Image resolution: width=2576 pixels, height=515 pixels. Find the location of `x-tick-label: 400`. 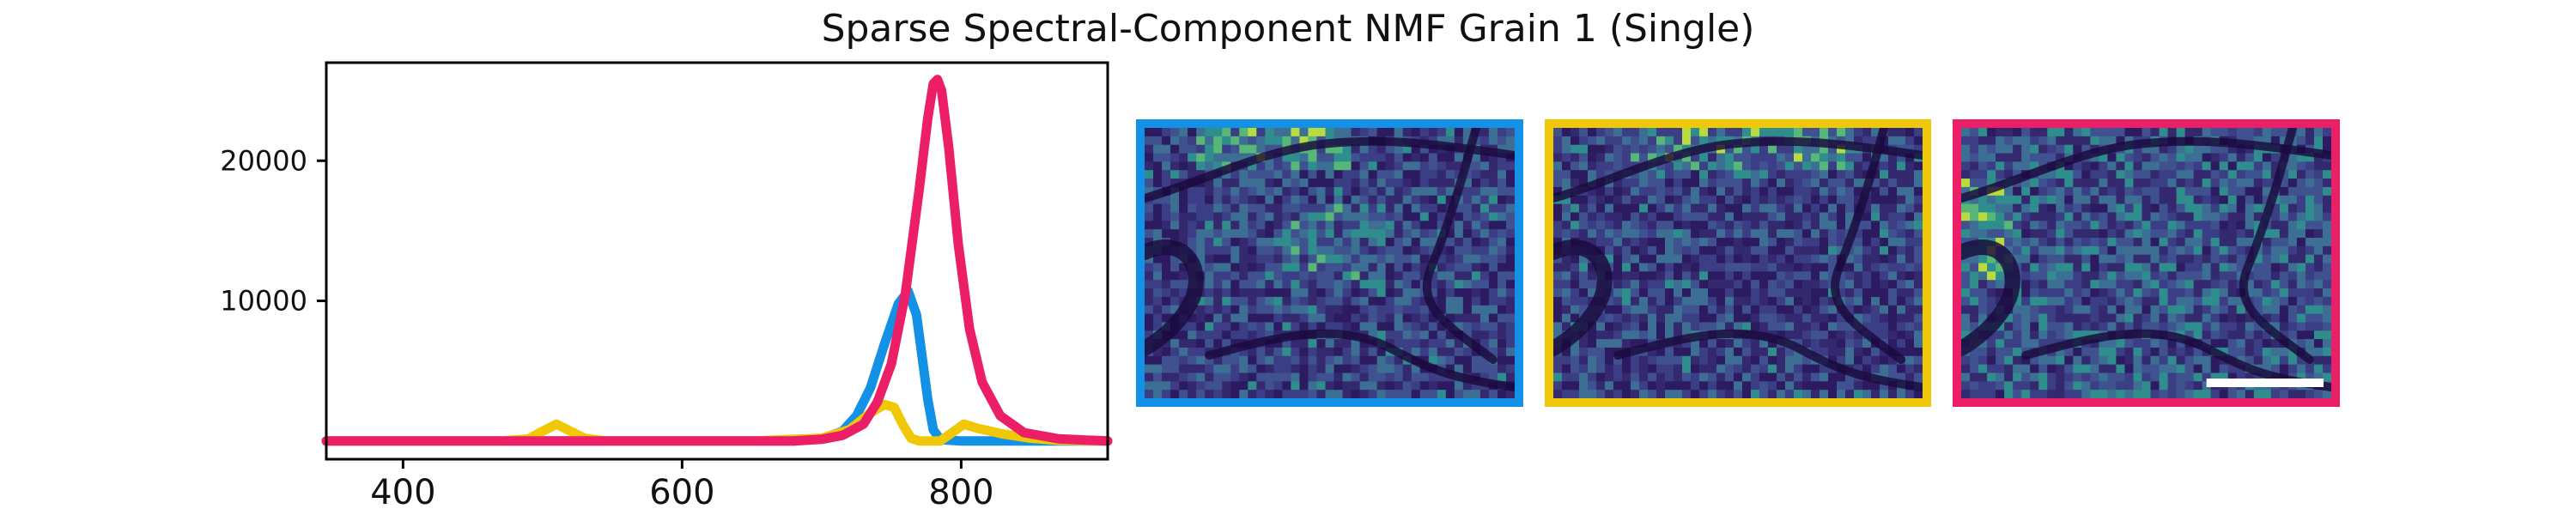

x-tick-label: 400 is located at coordinates (402, 492).